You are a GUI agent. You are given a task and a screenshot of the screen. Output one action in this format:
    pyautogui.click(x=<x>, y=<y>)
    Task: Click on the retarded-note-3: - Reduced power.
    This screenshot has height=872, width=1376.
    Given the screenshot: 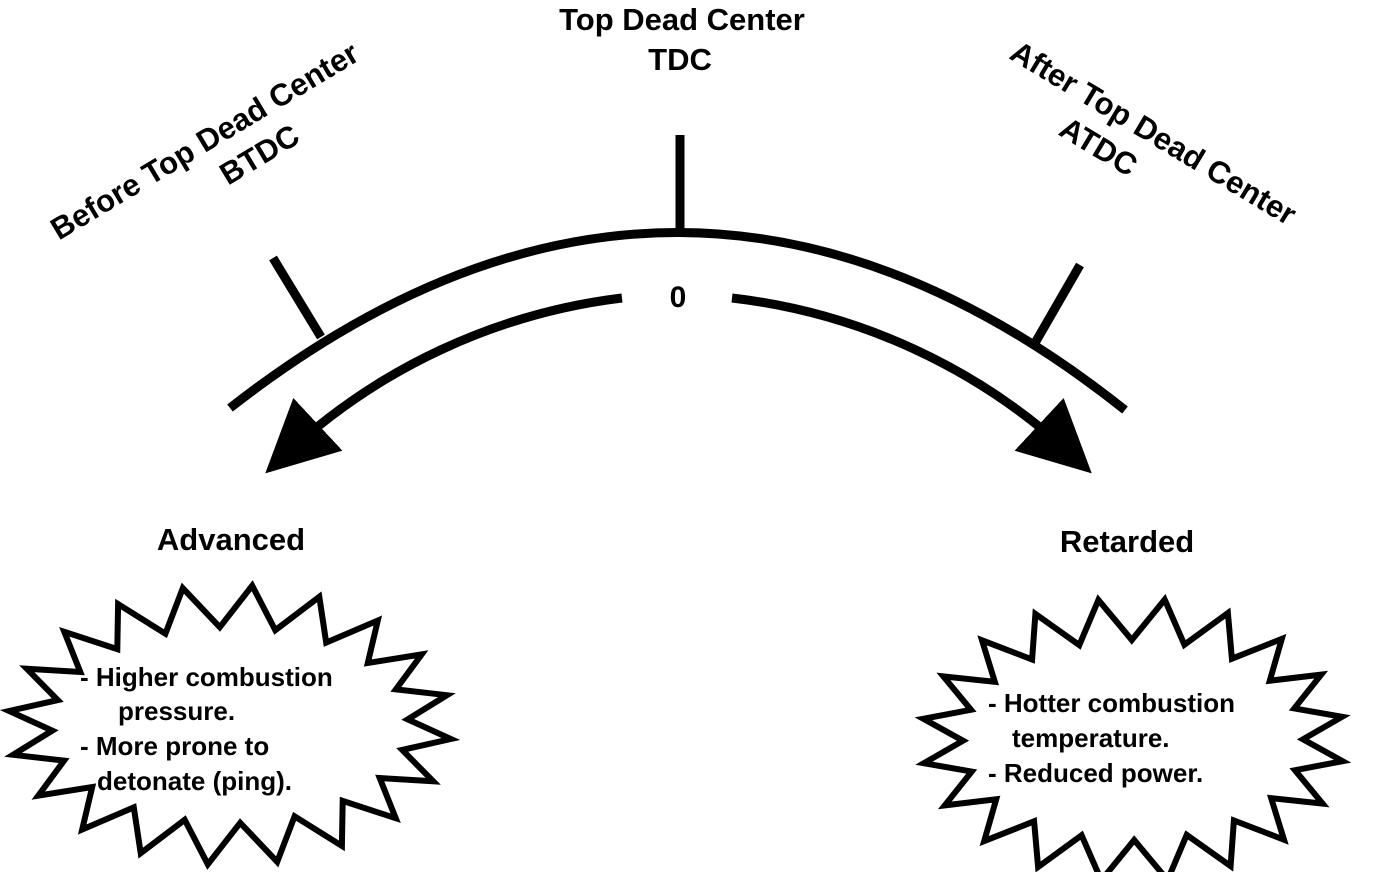 What is the action you would take?
    pyautogui.click(x=1095, y=773)
    